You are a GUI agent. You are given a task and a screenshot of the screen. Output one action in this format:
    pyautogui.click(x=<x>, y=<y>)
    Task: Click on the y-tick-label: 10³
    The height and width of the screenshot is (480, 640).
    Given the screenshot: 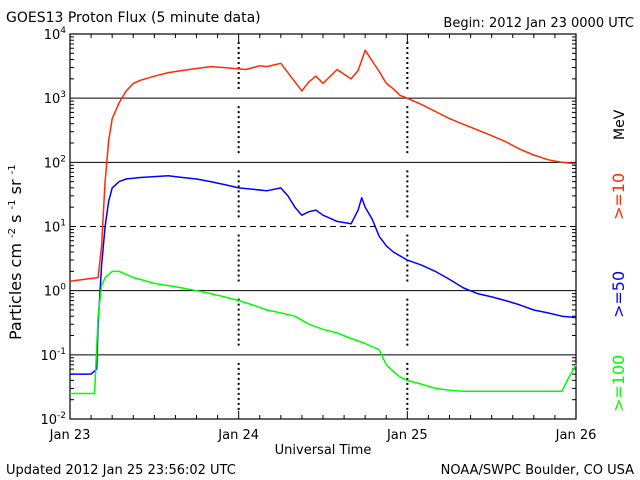 What is the action you would take?
    pyautogui.click(x=55, y=98)
    